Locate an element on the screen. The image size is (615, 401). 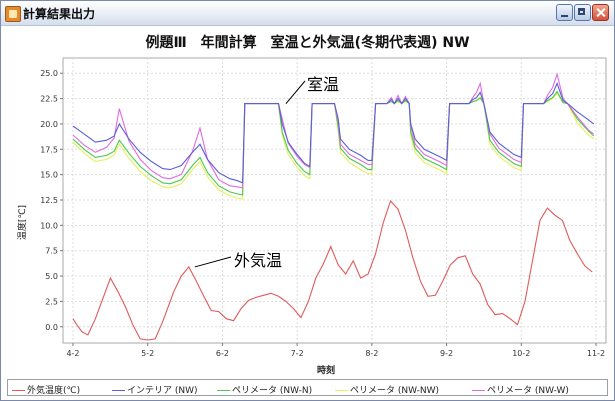
minimize-icon is located at coordinates (564, 12).